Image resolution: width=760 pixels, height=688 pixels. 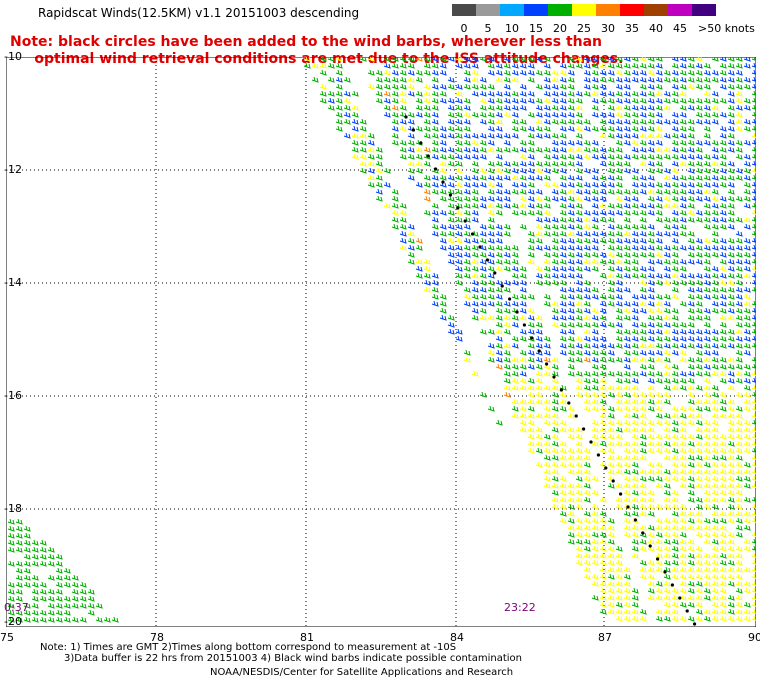 I want to click on legend-swatch, so click(x=488, y=10).